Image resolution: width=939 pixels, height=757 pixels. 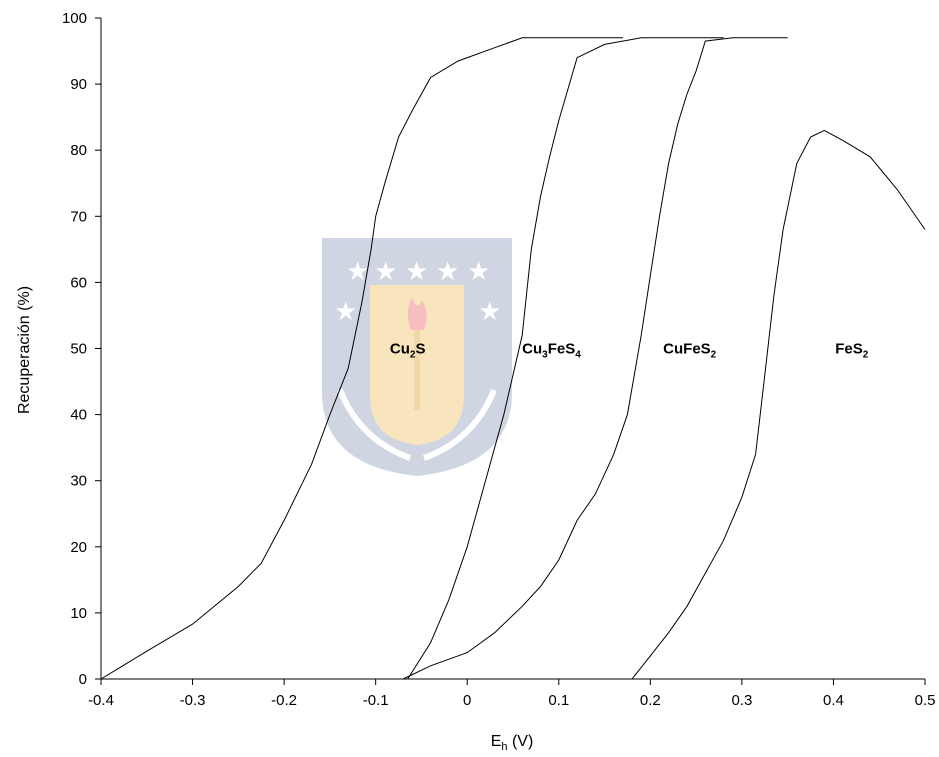 What do you see at coordinates (78, 349) in the screenshot?
I see `y-tick-label: 50` at bounding box center [78, 349].